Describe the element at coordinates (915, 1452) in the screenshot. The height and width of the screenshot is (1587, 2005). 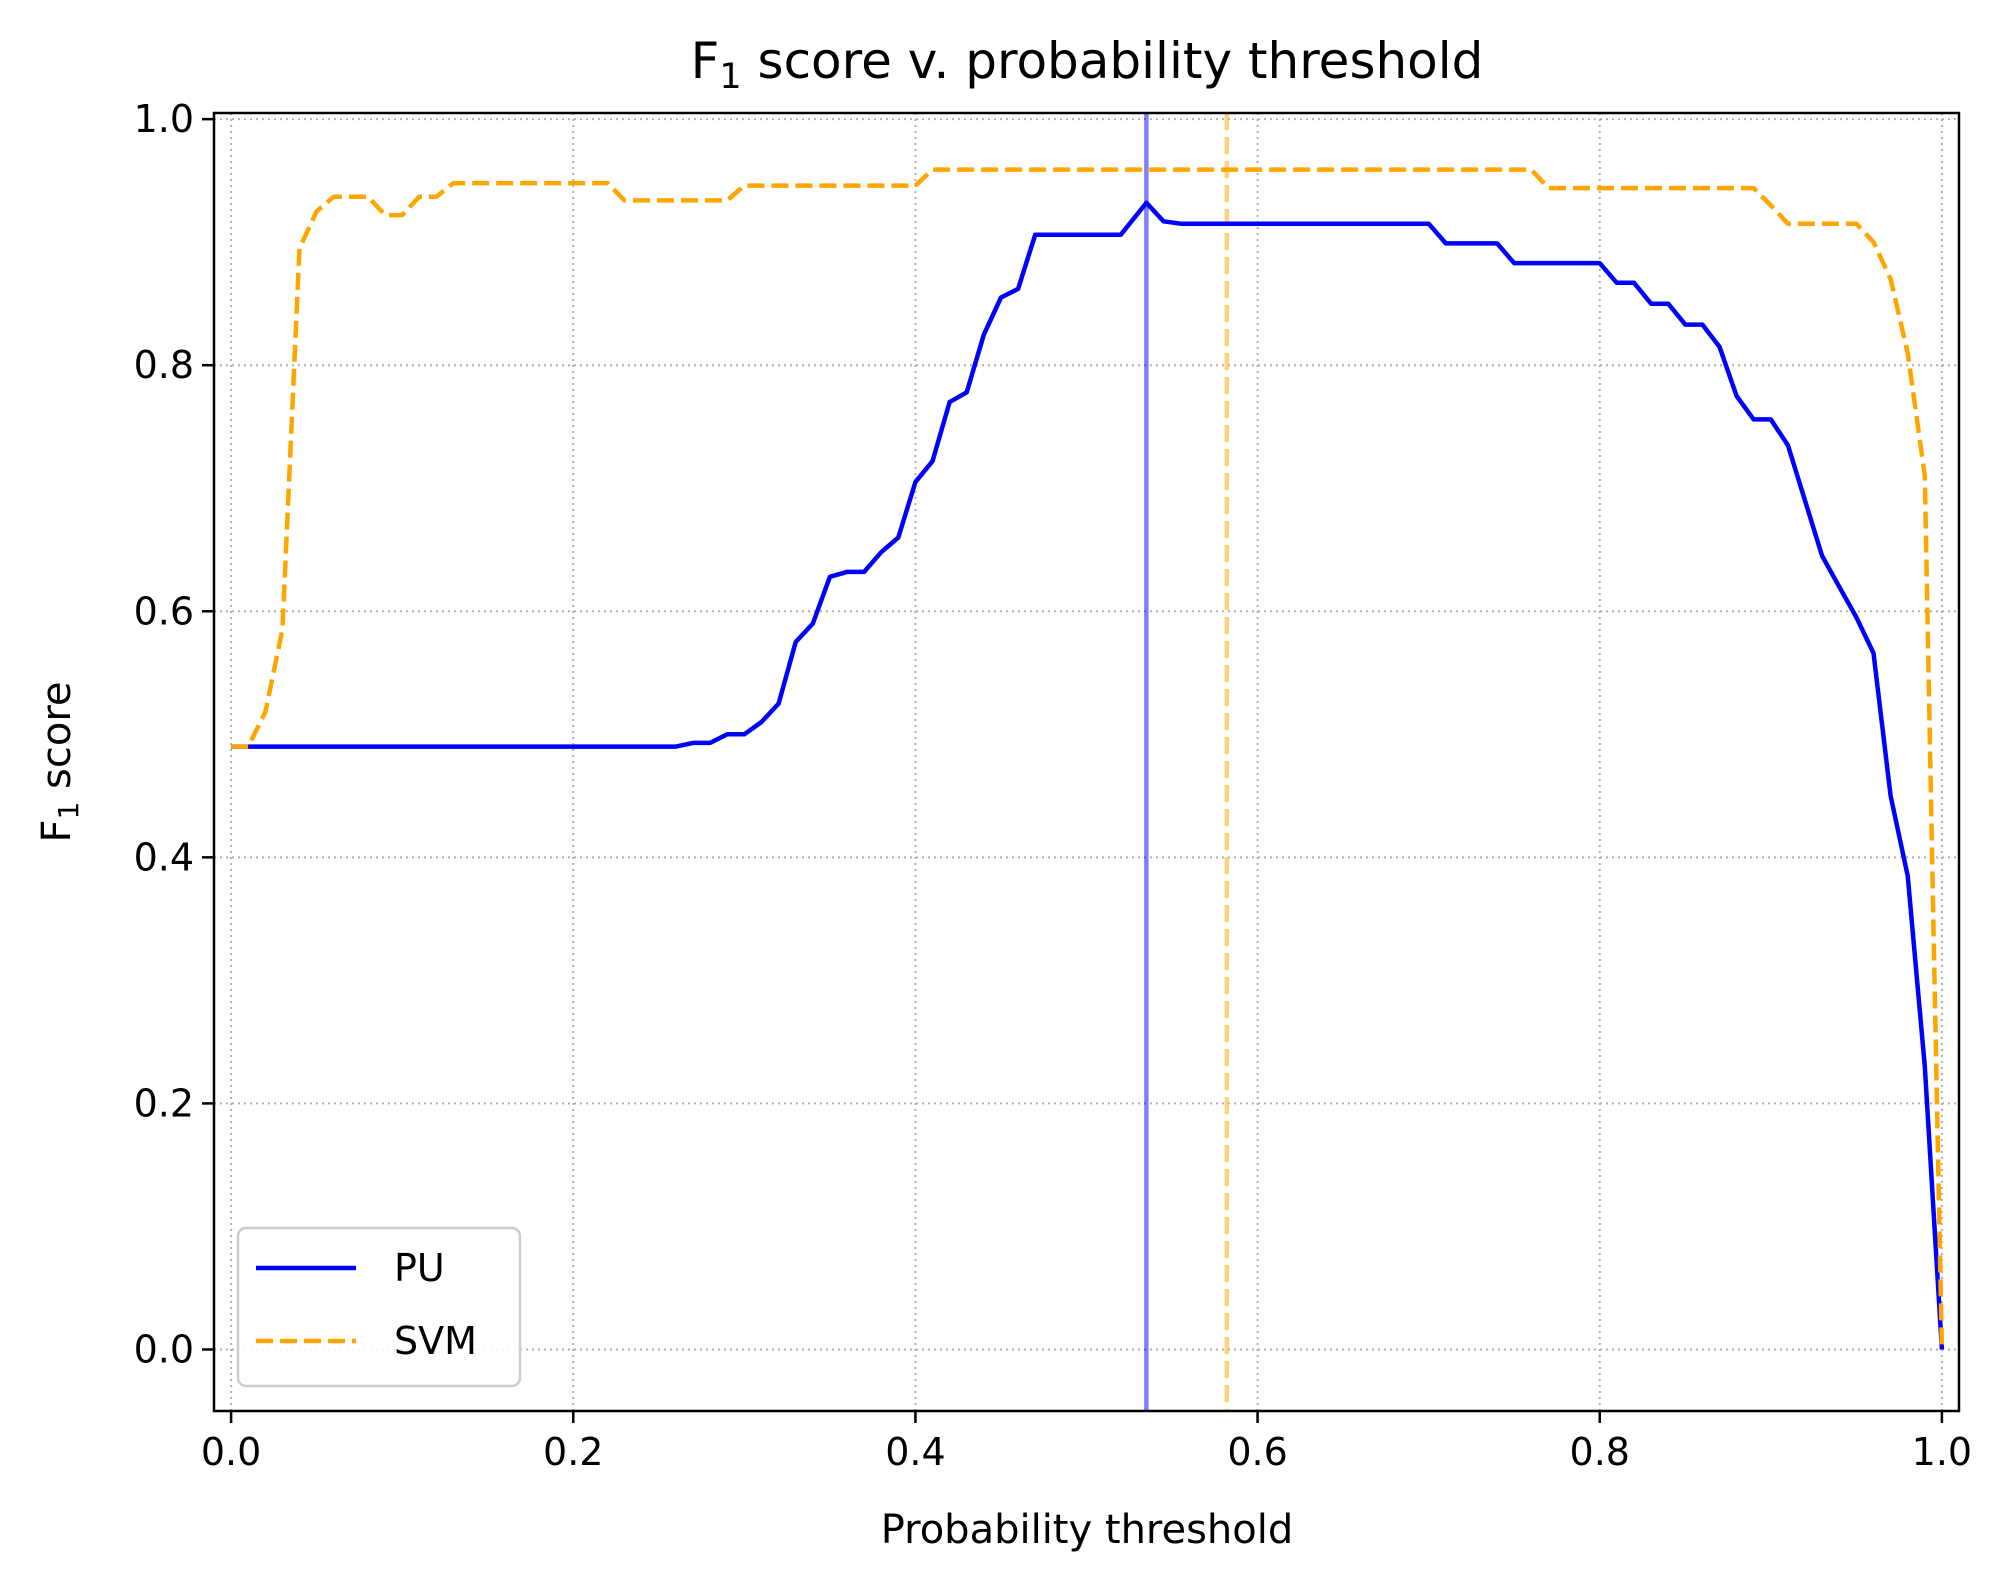
I see `x-tick-label: 0.4` at that location.